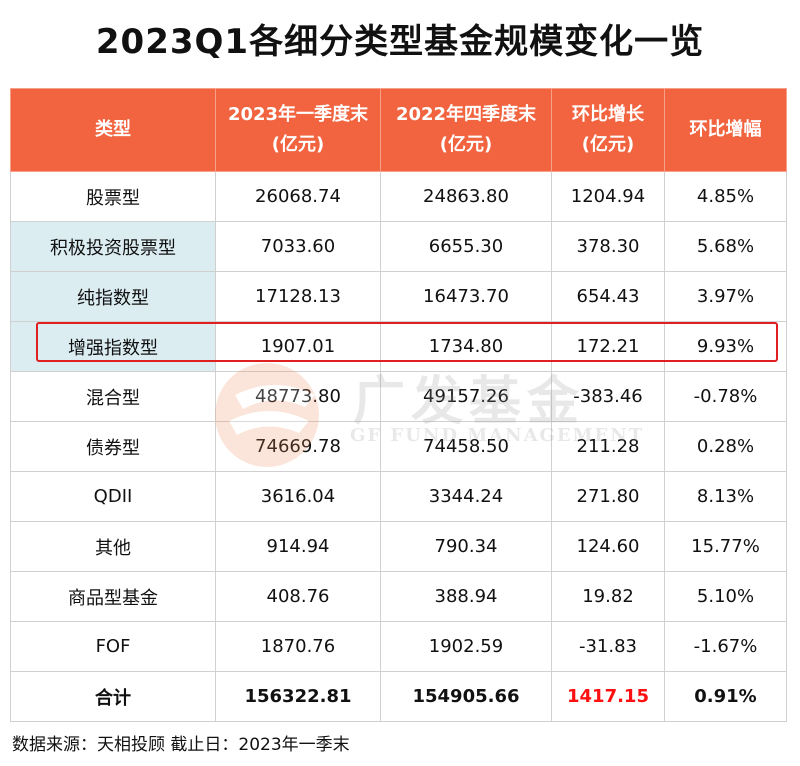  What do you see at coordinates (608, 646) in the screenshot?
I see `cell-growth: -31.83` at bounding box center [608, 646].